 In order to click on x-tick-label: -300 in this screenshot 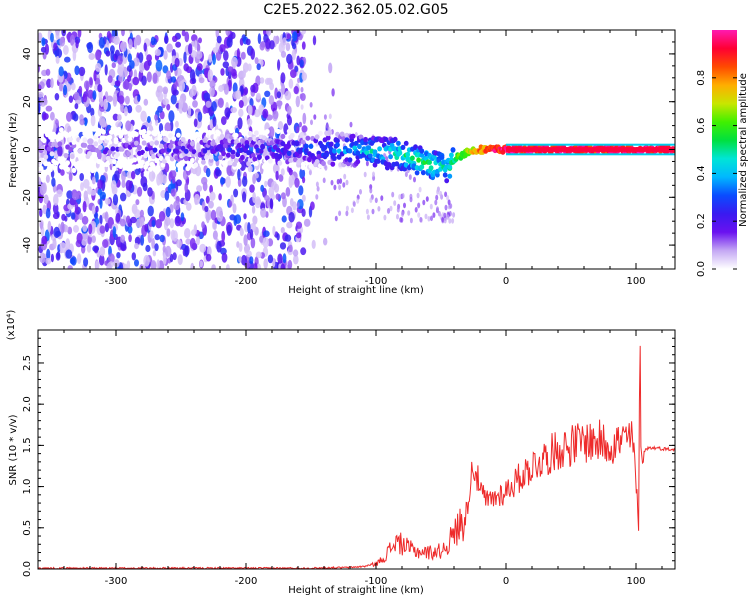, I will do `click(116, 581)`.